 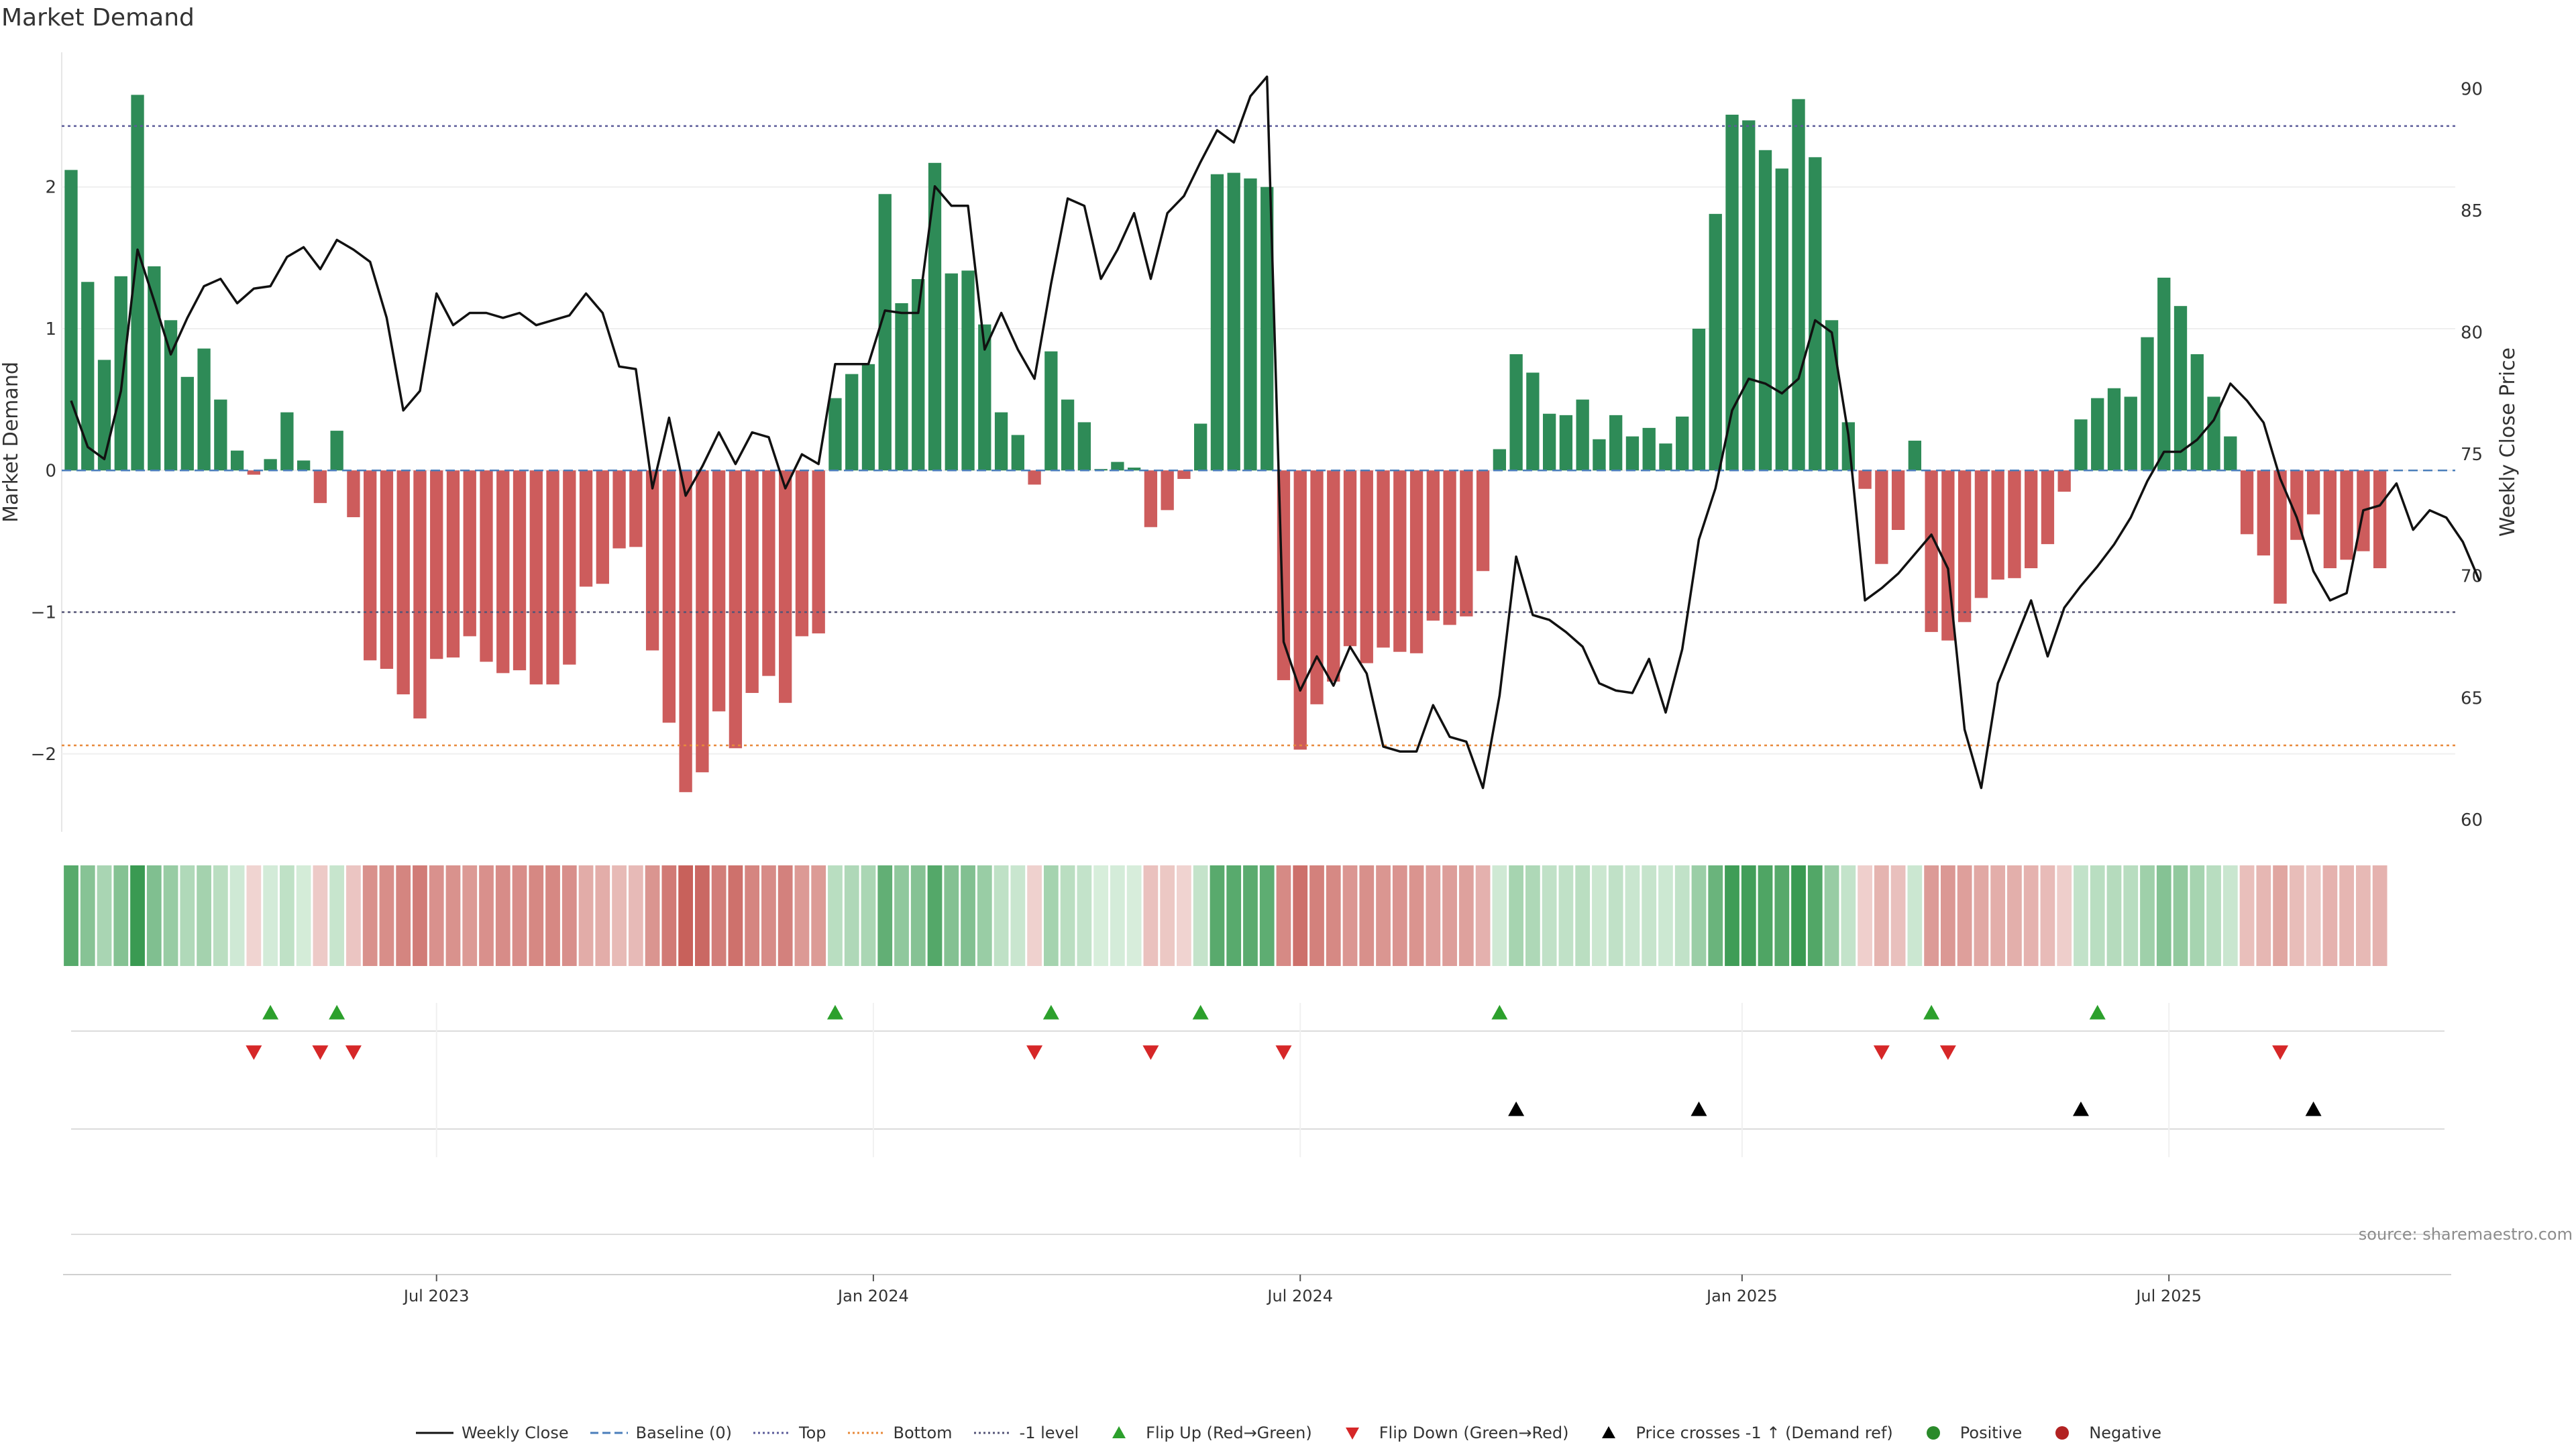 I want to click on y2-tick-label: 70, so click(x=2472, y=577).